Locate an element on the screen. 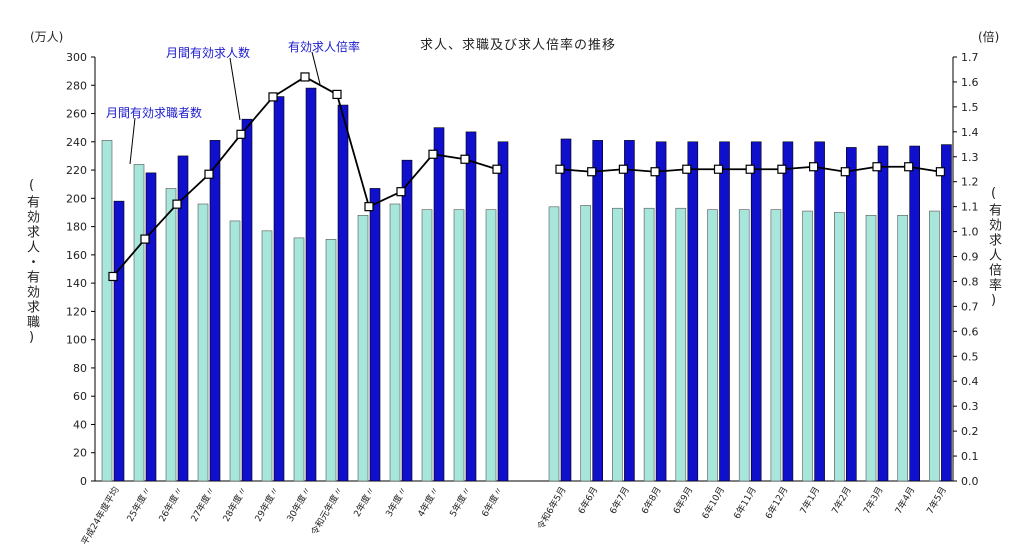 The height and width of the screenshot is (559, 1024). category-label: 令和元年度〃 is located at coordinates (326, 511).